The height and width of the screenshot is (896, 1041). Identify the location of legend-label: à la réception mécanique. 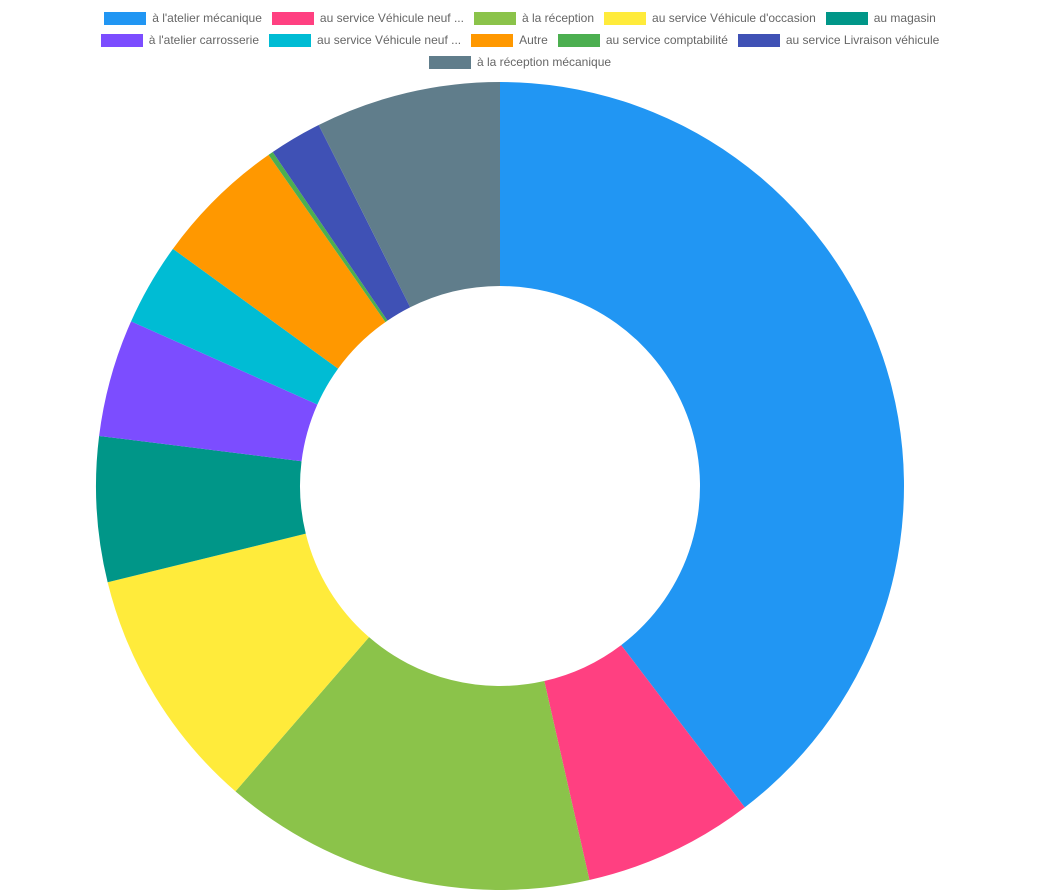
(544, 62).